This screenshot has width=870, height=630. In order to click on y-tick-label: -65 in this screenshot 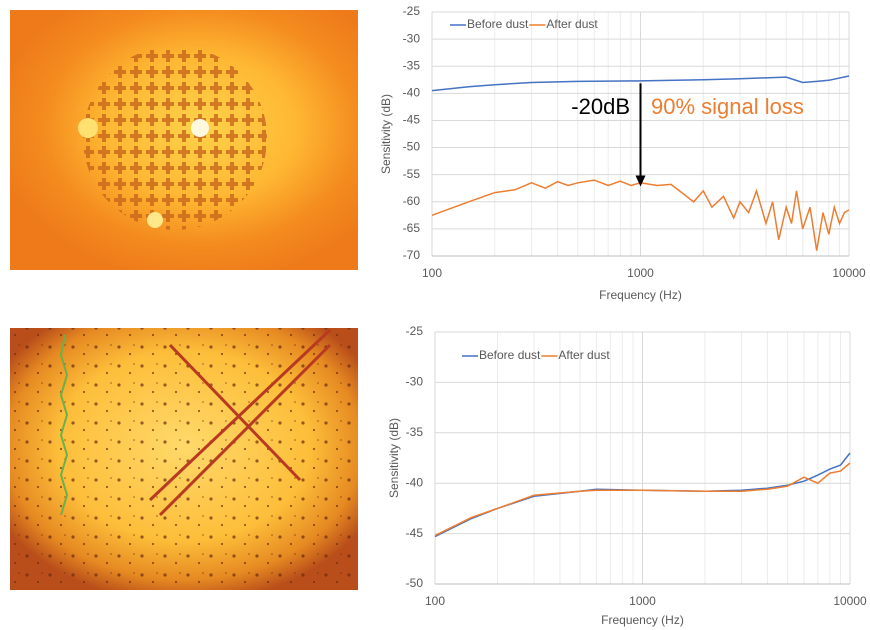, I will do `click(412, 228)`.